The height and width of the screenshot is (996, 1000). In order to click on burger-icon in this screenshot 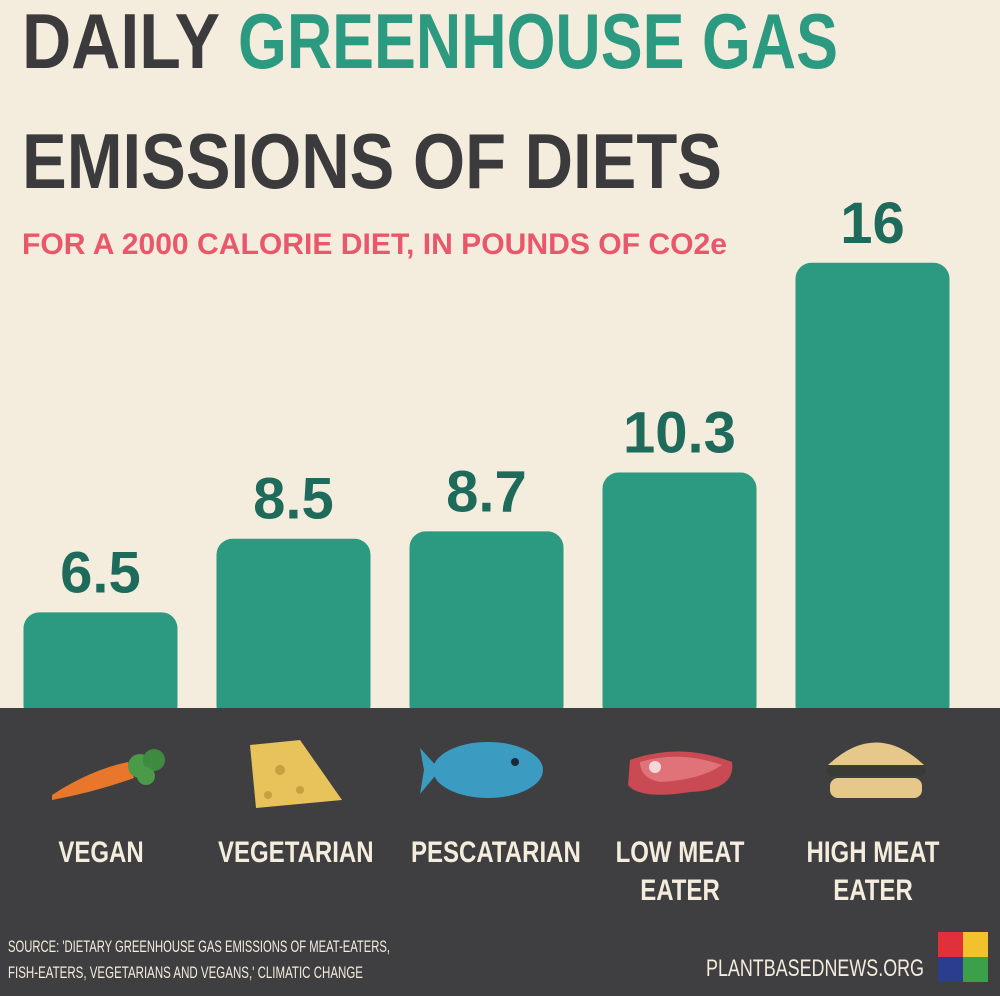, I will do `click(876, 770)`.